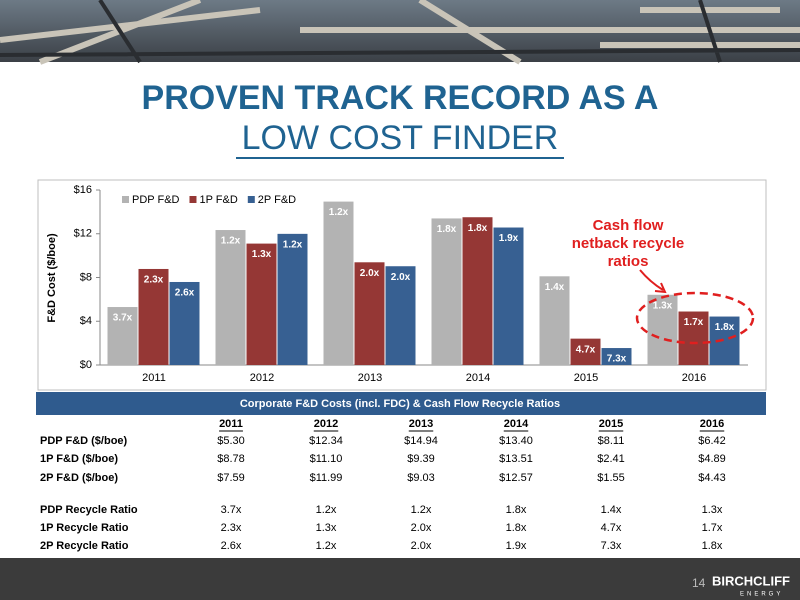 Image resolution: width=800 pixels, height=600 pixels. Describe the element at coordinates (421, 478) in the screenshot. I see `table-cell: $9.03` at that location.